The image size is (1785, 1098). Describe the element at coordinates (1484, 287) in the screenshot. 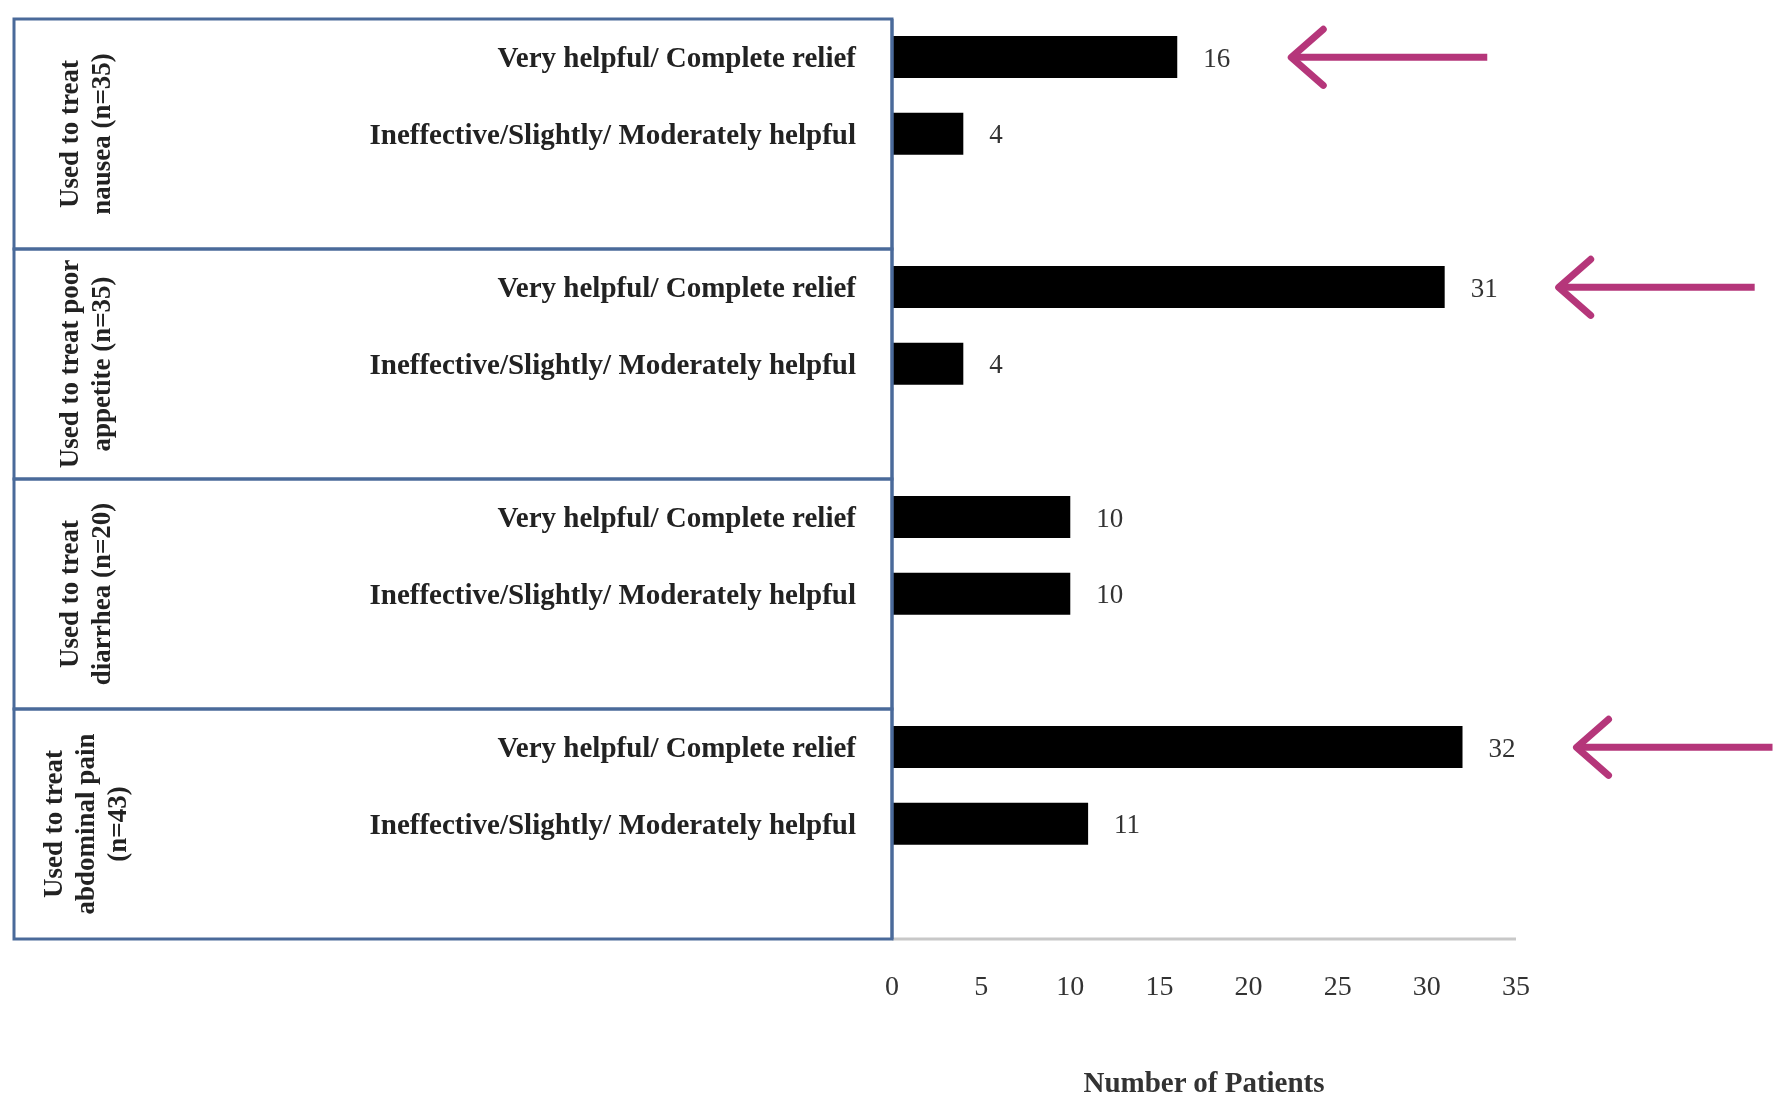

I see `data-label: 31` at that location.